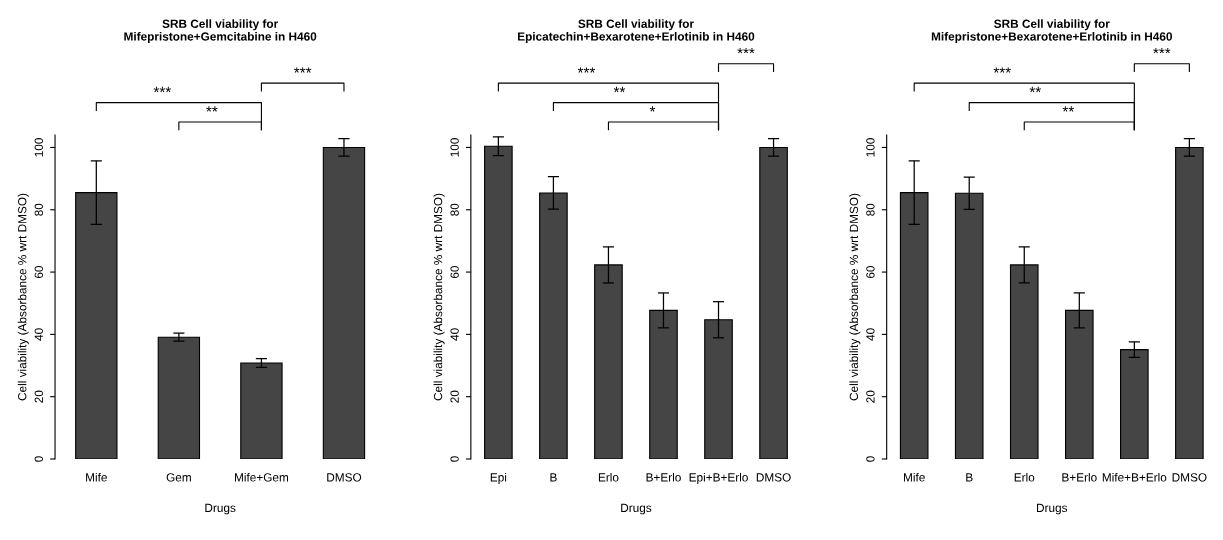 The image size is (1223, 540). I want to click on x-tick-label: Gem, so click(178, 477).